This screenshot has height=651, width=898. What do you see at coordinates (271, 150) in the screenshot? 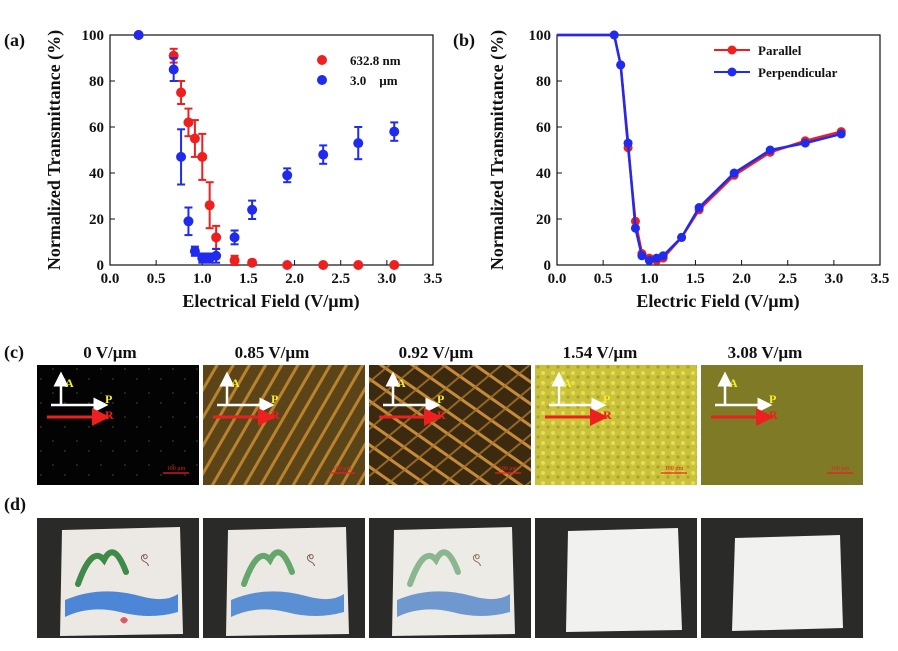
I see `plot-a-frame` at bounding box center [271, 150].